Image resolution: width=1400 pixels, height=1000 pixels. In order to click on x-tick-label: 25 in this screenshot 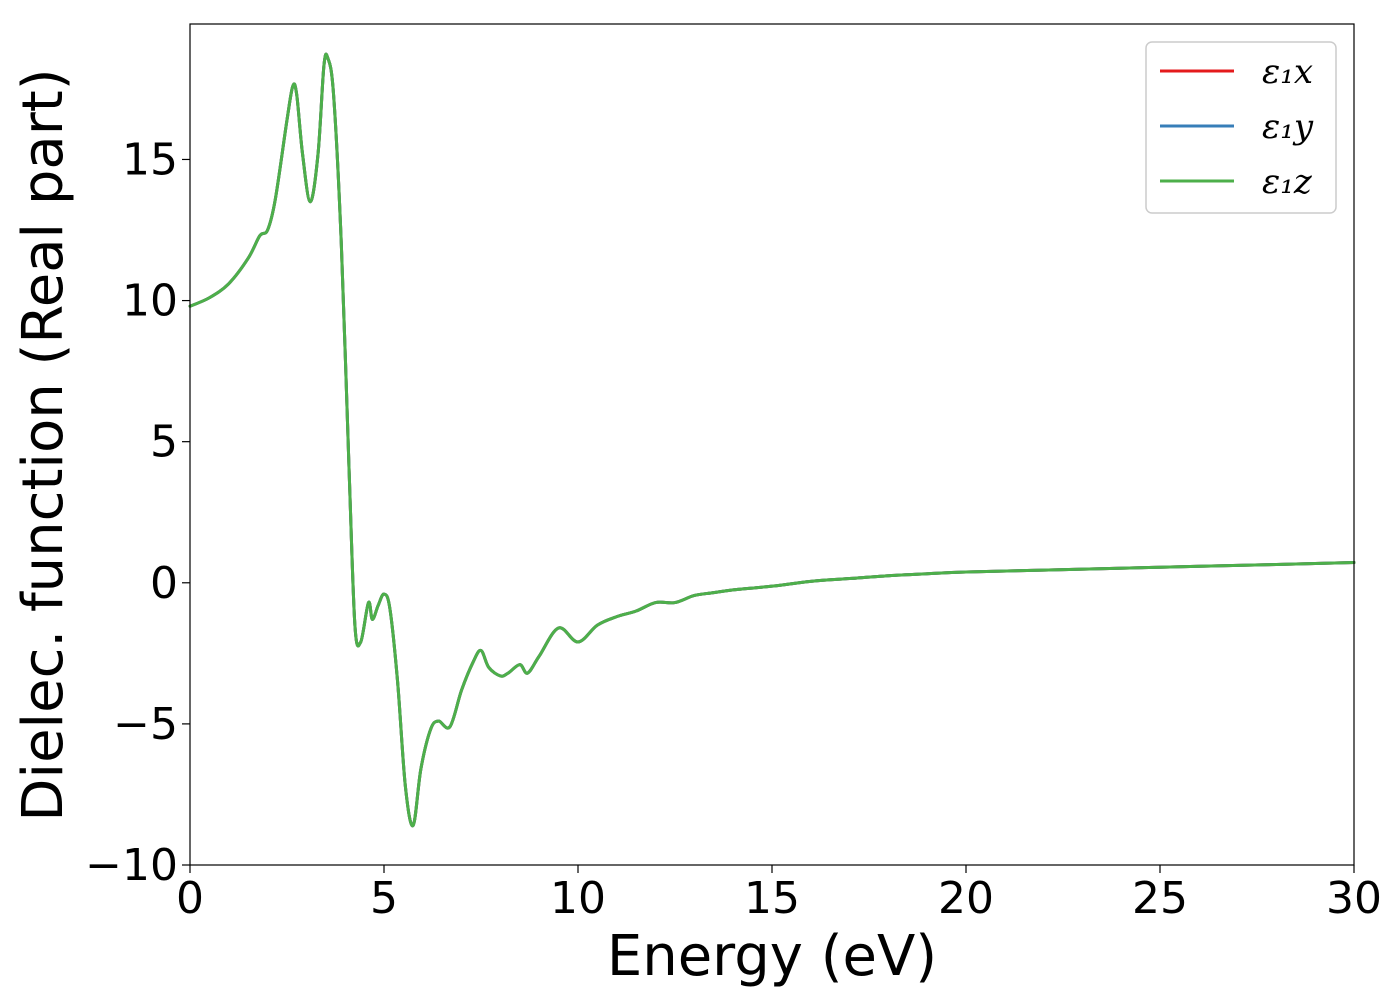, I will do `click(1160, 898)`.